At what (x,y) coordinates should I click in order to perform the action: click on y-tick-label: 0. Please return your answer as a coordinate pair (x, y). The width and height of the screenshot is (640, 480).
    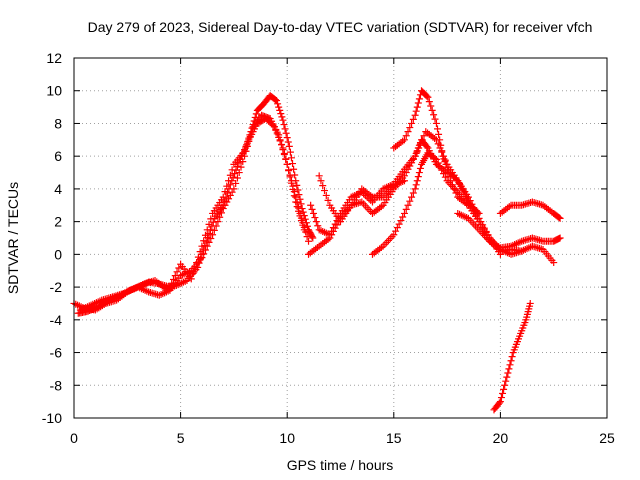
    Looking at the image, I should click on (58, 254).